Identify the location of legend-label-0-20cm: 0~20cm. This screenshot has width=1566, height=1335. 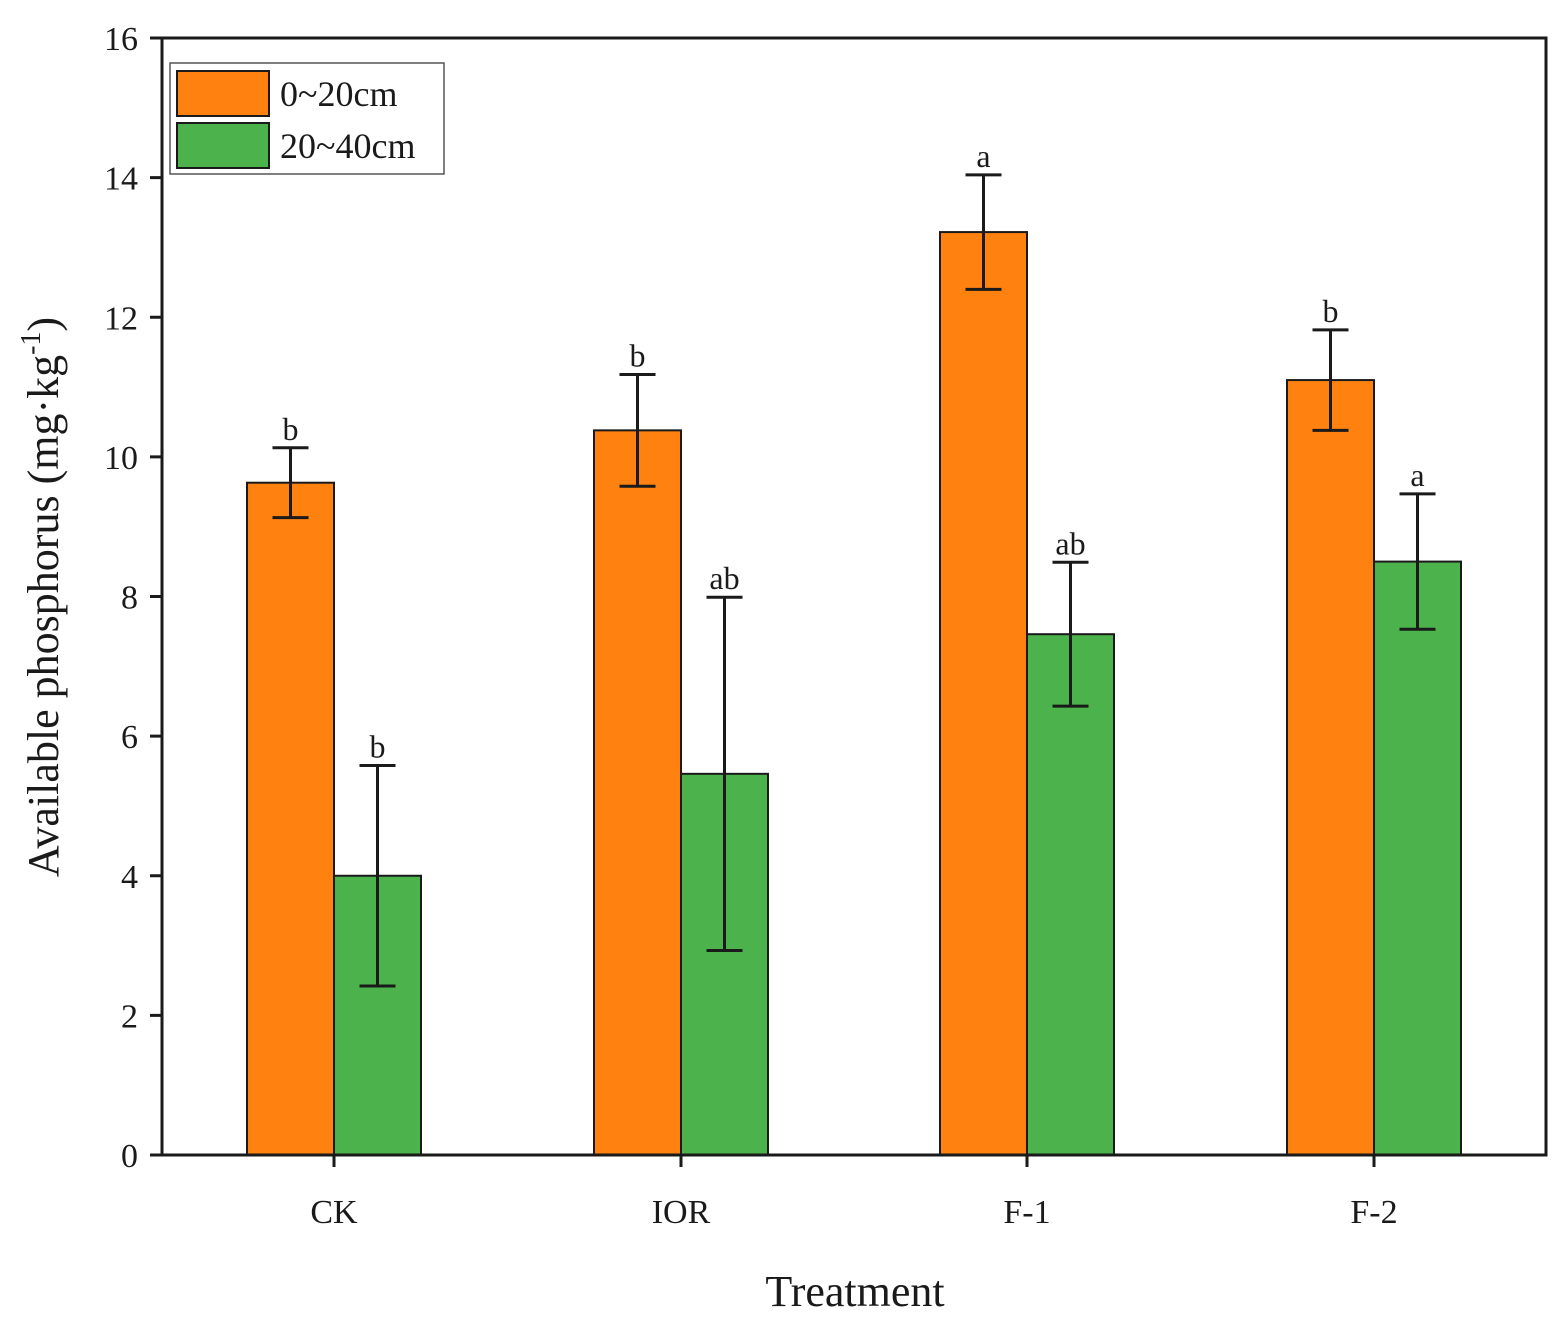
(338, 94).